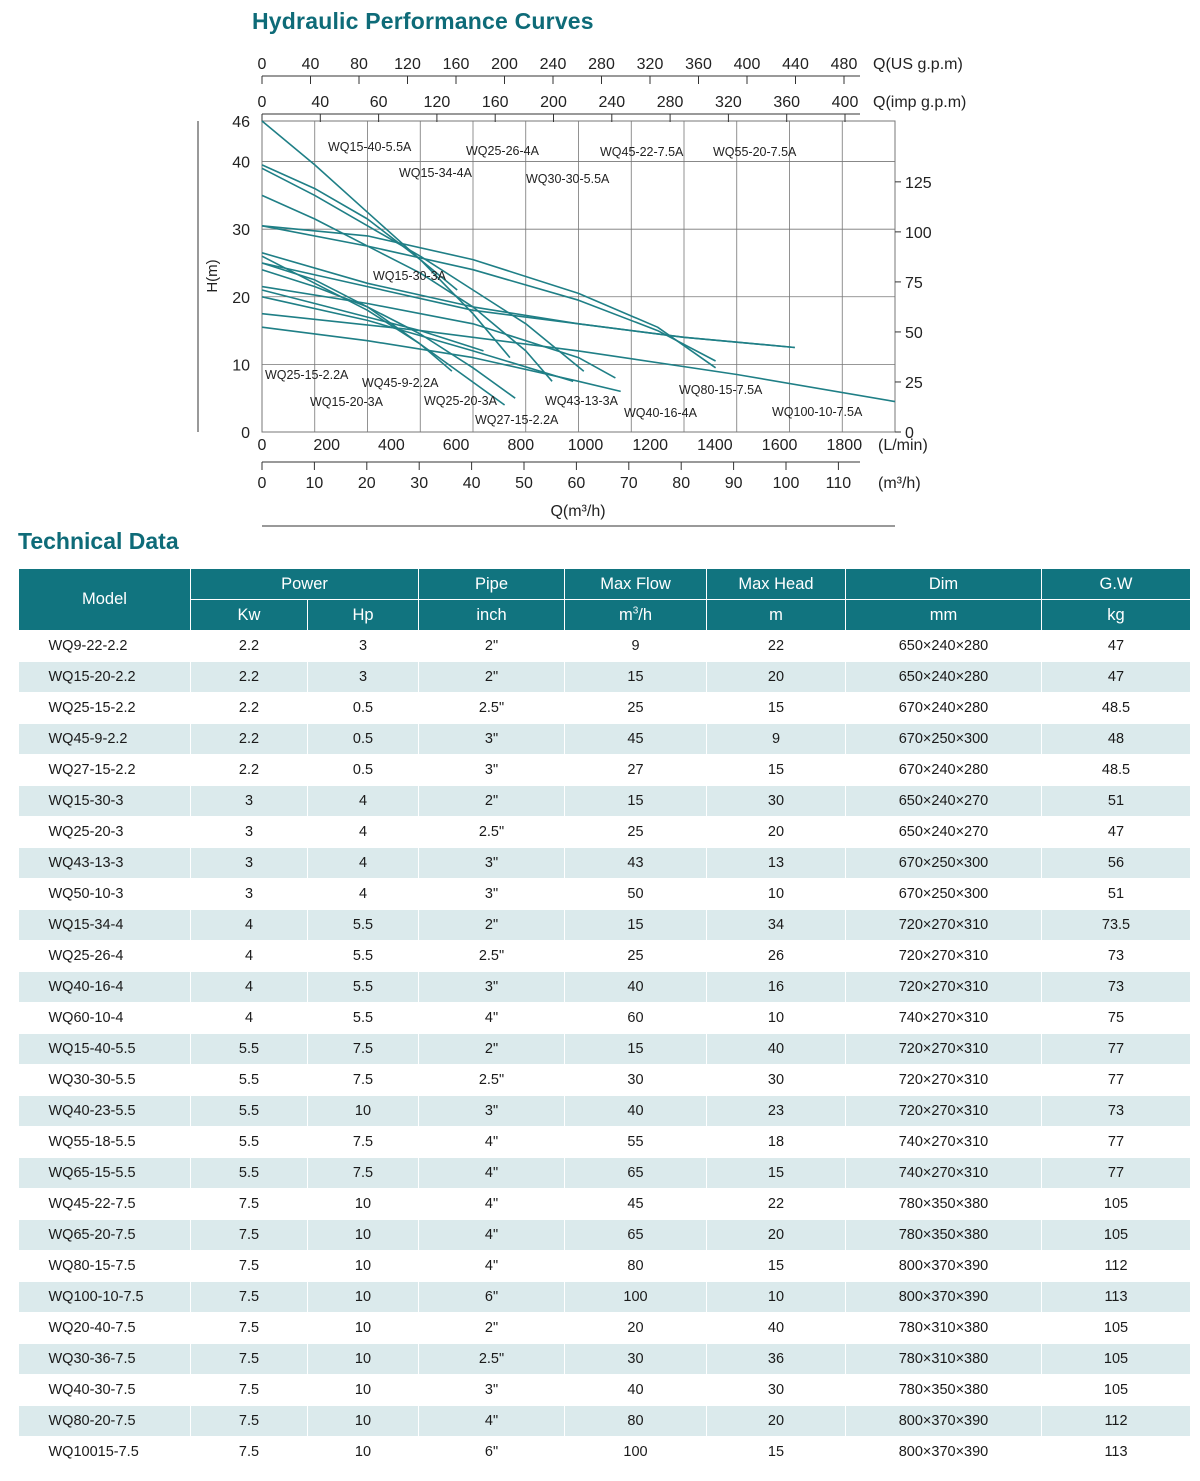 Image resolution: width=1200 pixels, height=1481 pixels. I want to click on table-cell: 780×350×380, so click(943, 1235).